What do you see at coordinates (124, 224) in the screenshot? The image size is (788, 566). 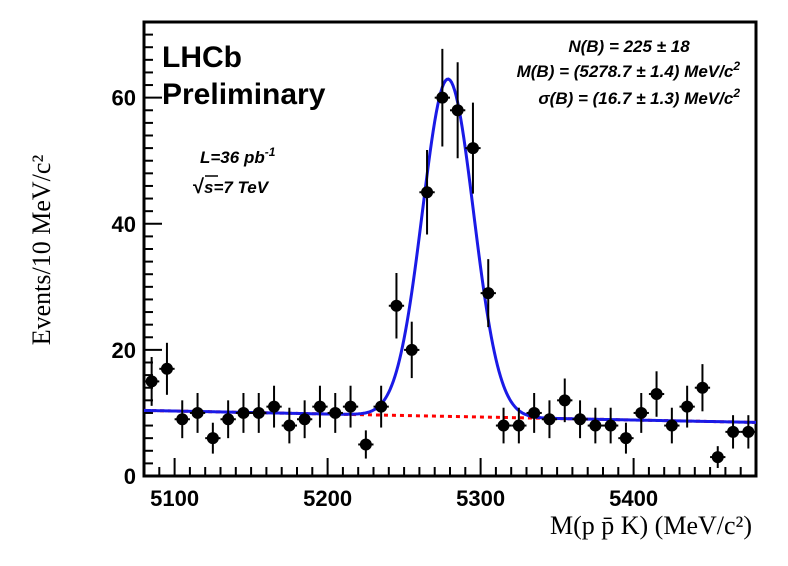 I see `y-tick-label: 40` at bounding box center [124, 224].